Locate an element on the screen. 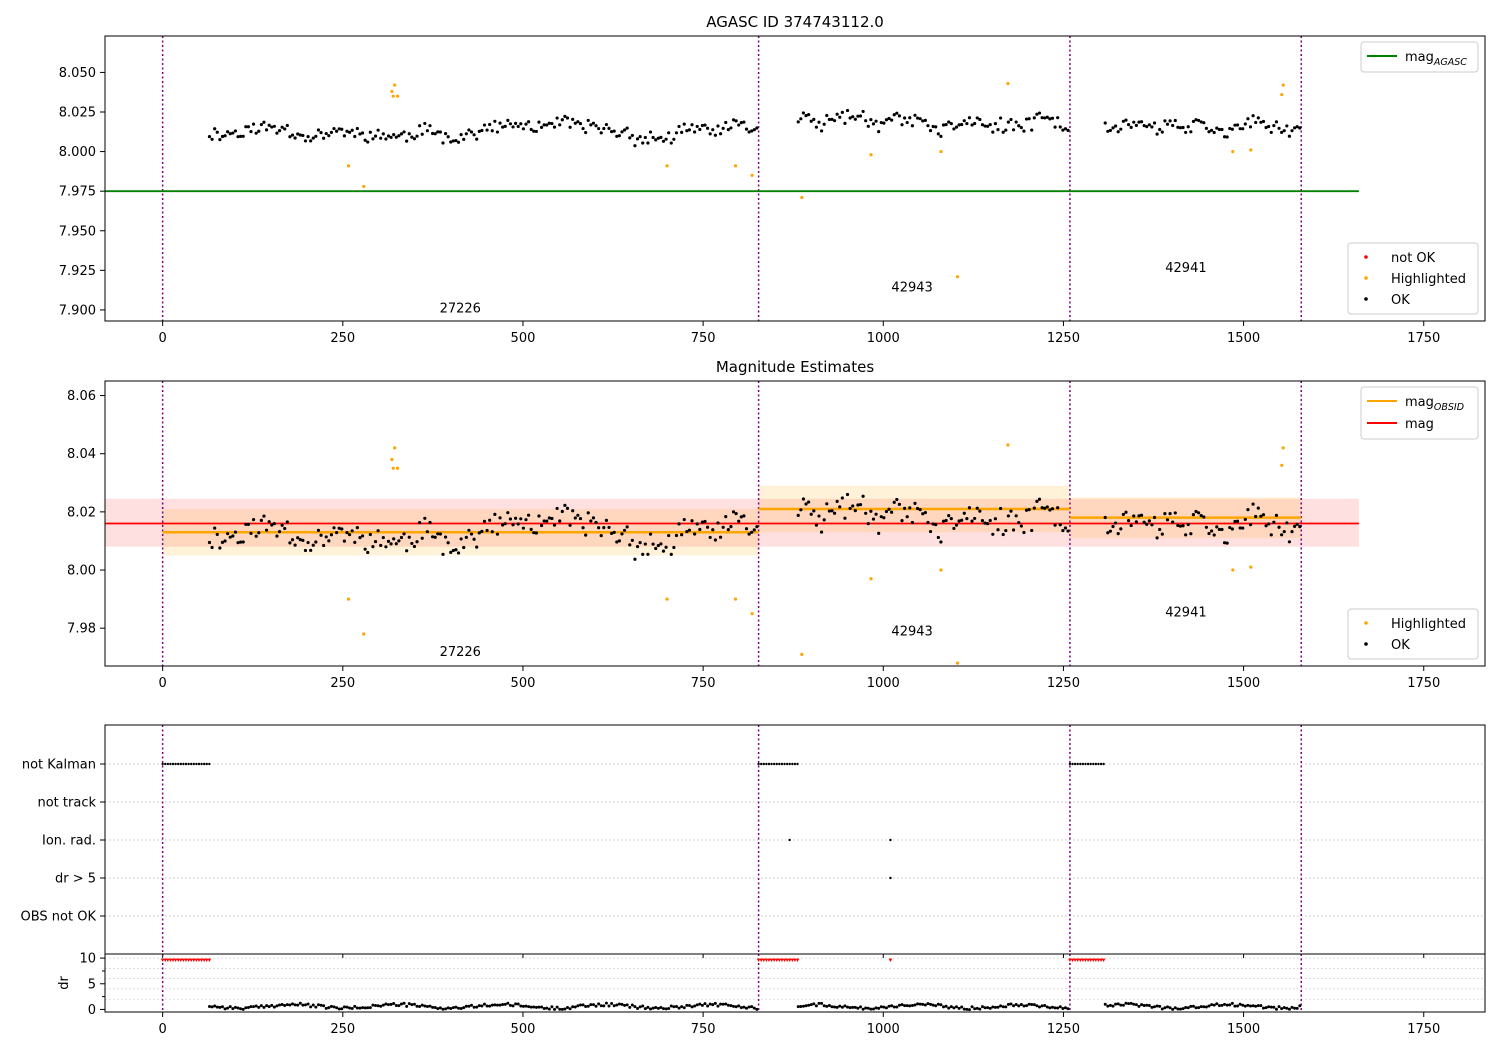 This screenshot has width=1500, height=1050. x-tick-label: 1500 is located at coordinates (1243, 683).